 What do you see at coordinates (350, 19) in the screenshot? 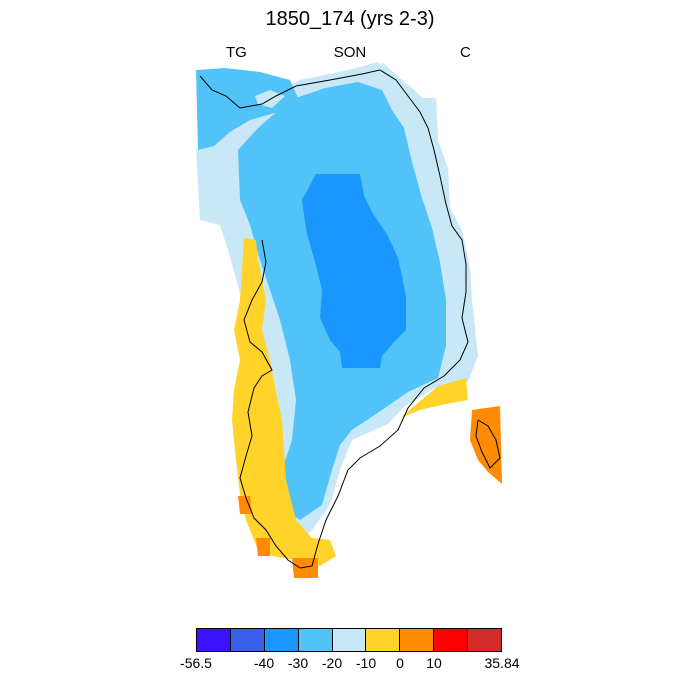
I see `map-title: 1850_174 (yrs 2-3)` at bounding box center [350, 19].